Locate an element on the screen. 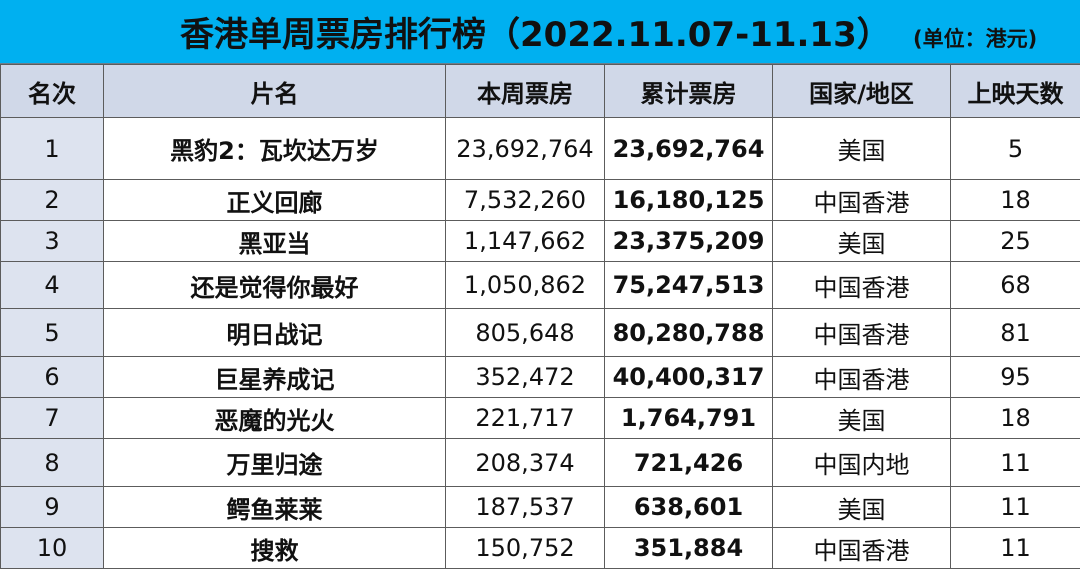 This screenshot has height=575, width=1080. film-title-cell: 明日战记 is located at coordinates (274, 332).